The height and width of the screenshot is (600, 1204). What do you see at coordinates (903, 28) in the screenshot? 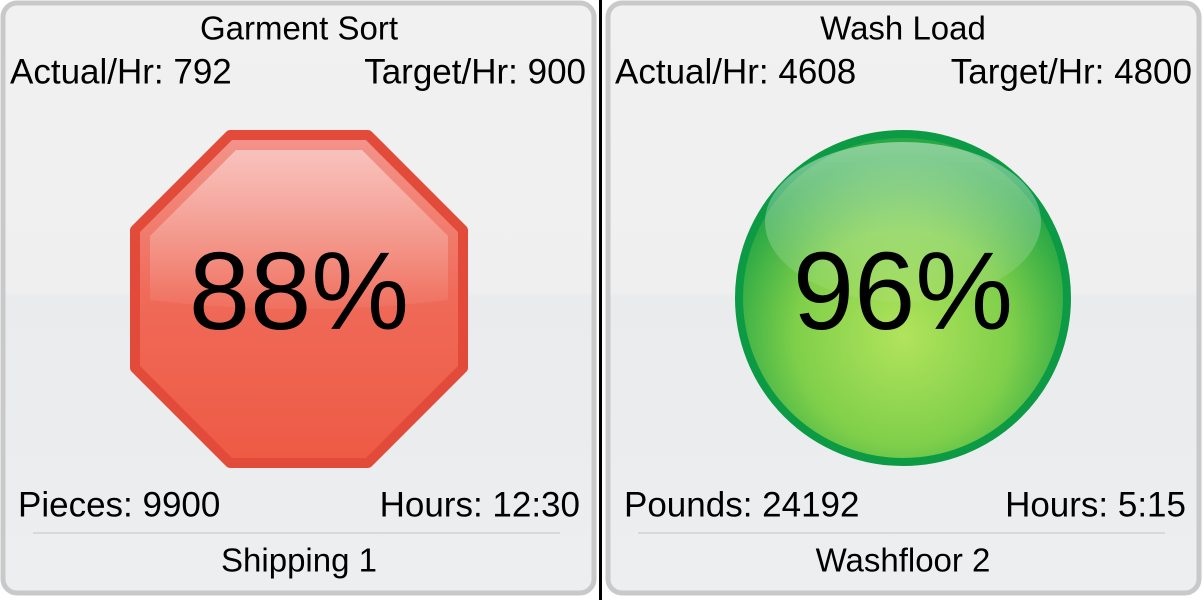
I see `panel-title: Wash Load` at bounding box center [903, 28].